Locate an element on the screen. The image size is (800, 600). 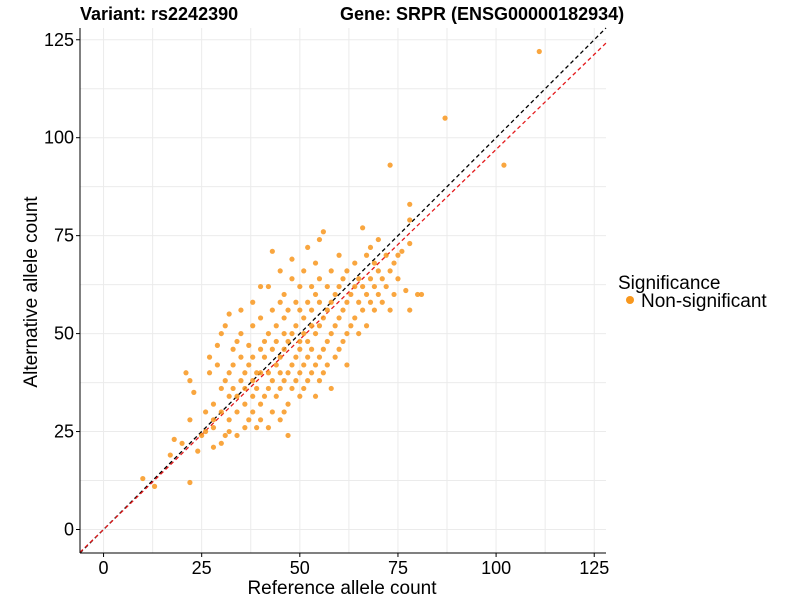
chart-title-gene: Gene: SRPR (ENSG00000182934) is located at coordinates (482, 14).